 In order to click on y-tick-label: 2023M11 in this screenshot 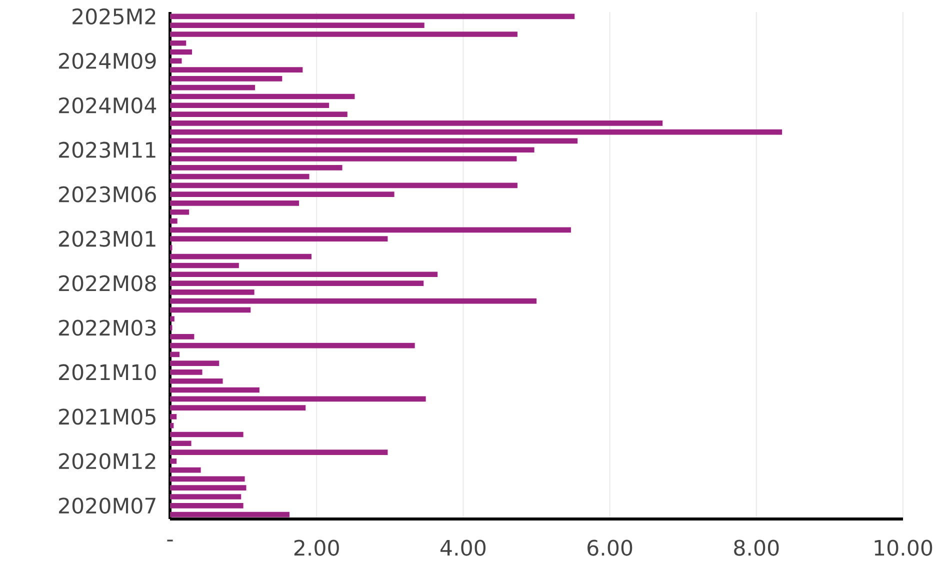, I will do `click(107, 150)`.